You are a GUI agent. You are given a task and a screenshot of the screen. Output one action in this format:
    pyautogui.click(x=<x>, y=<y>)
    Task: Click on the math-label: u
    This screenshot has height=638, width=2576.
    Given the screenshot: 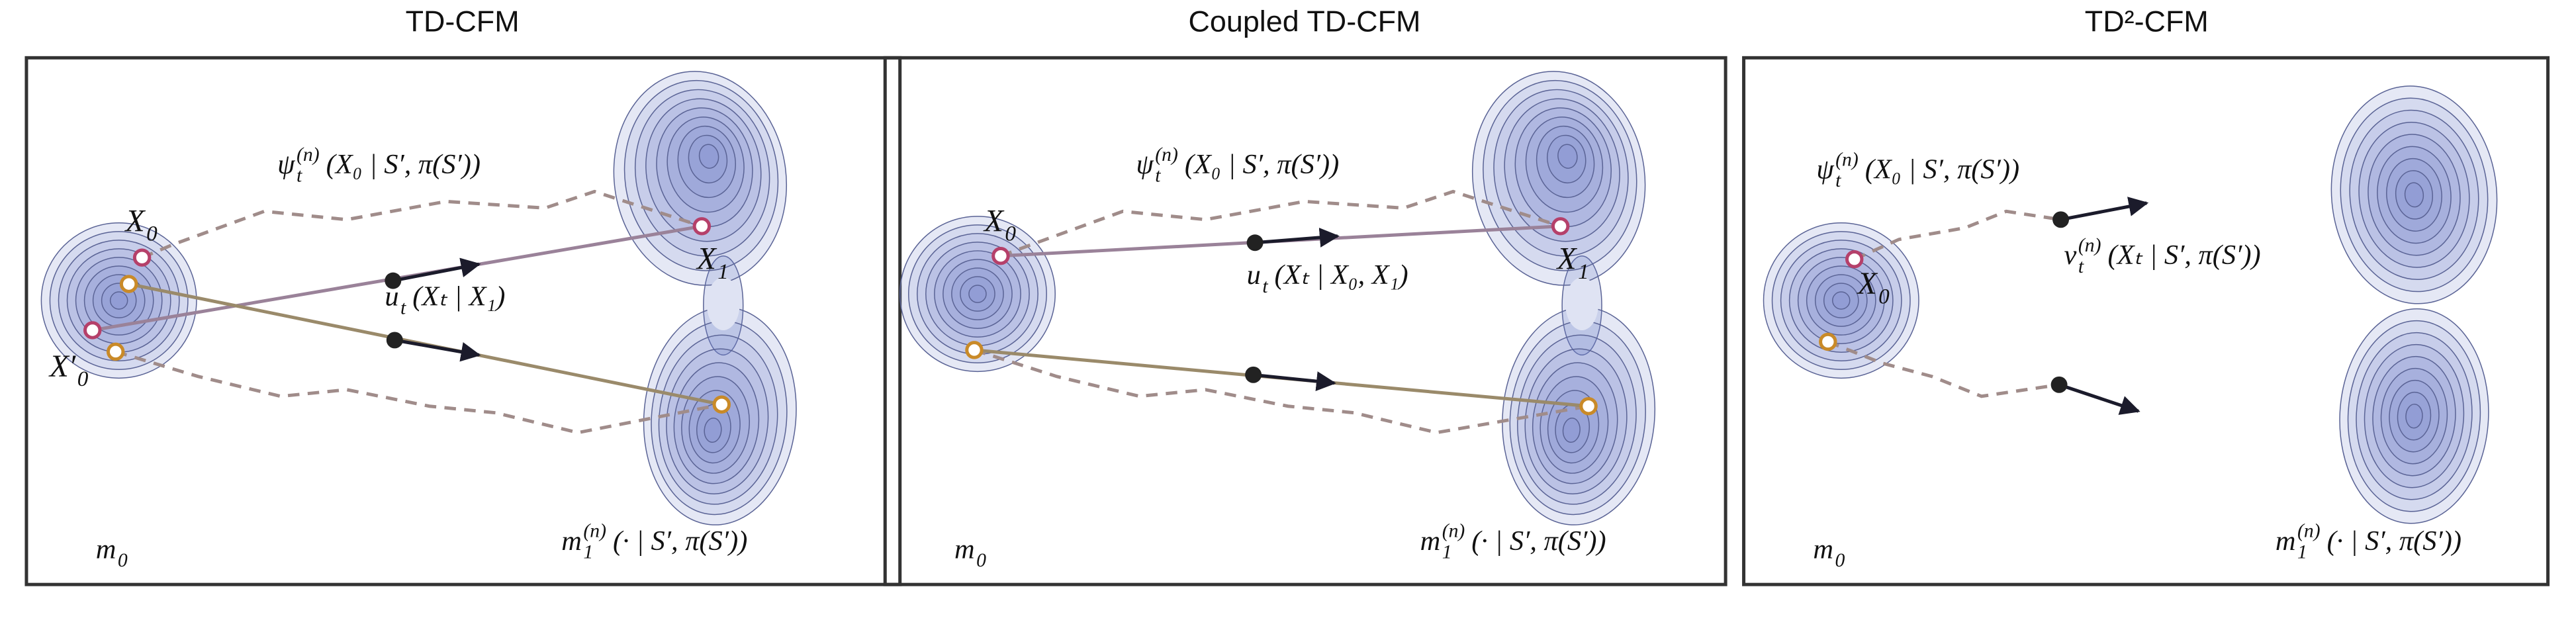 What is the action you would take?
    pyautogui.click(x=1254, y=275)
    